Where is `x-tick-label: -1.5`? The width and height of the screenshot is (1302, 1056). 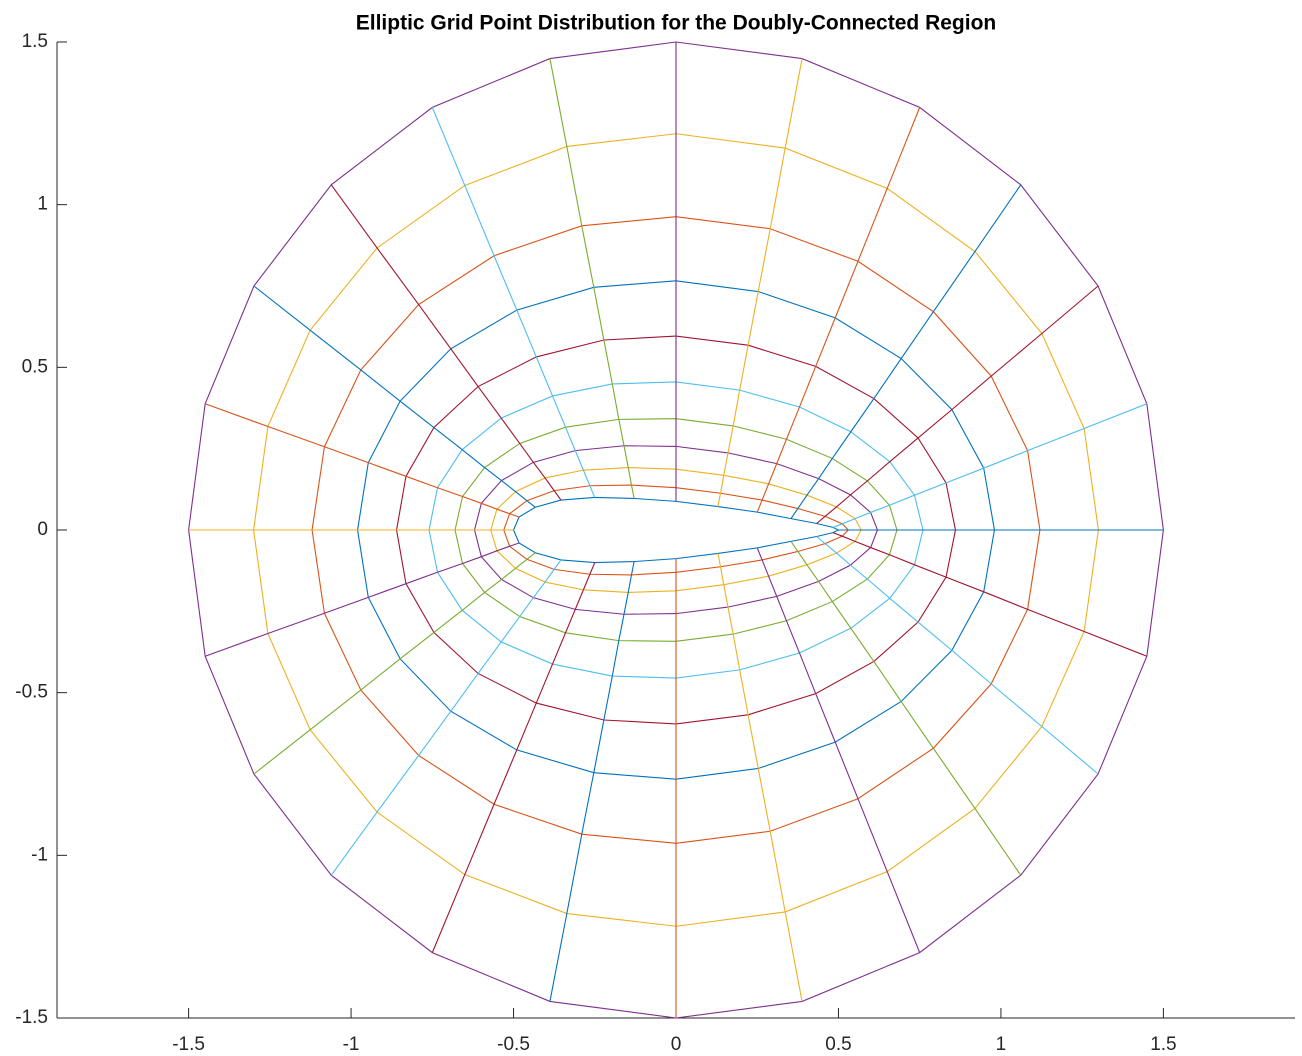 x-tick-label: -1.5 is located at coordinates (188, 1044).